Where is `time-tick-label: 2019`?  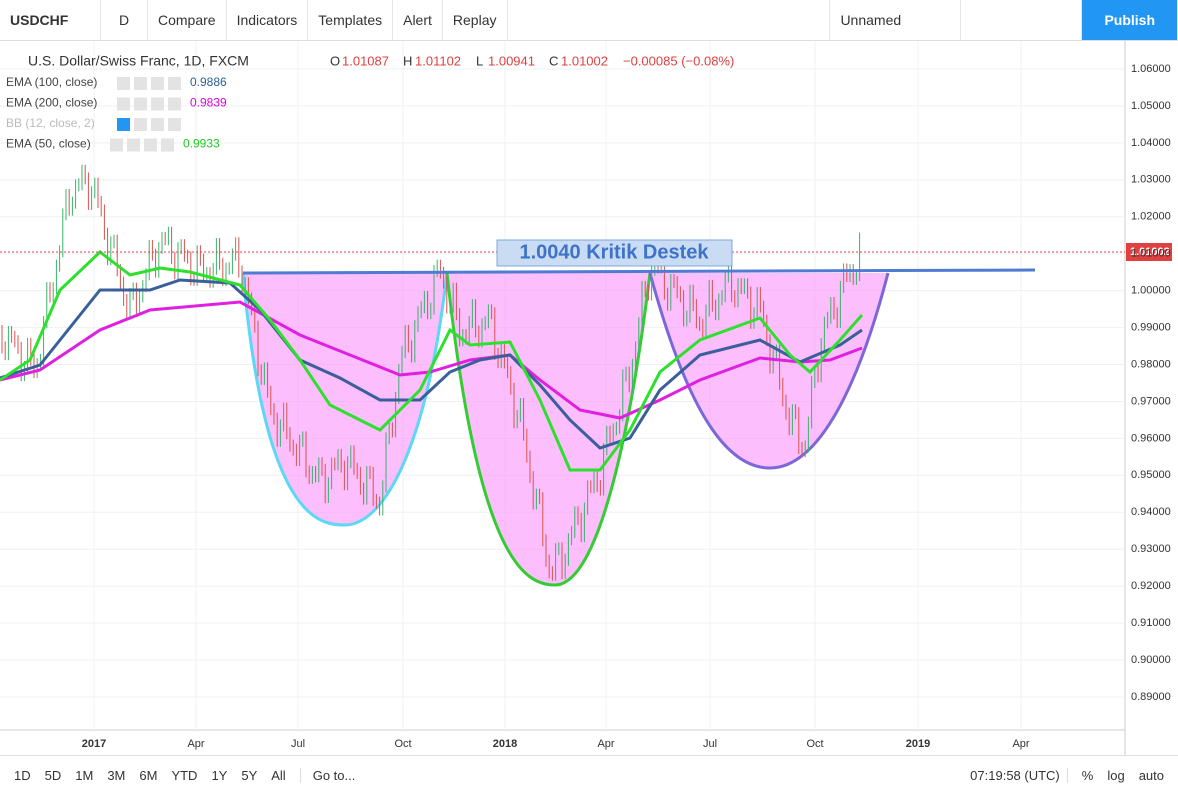
time-tick-label: 2019 is located at coordinates (918, 744).